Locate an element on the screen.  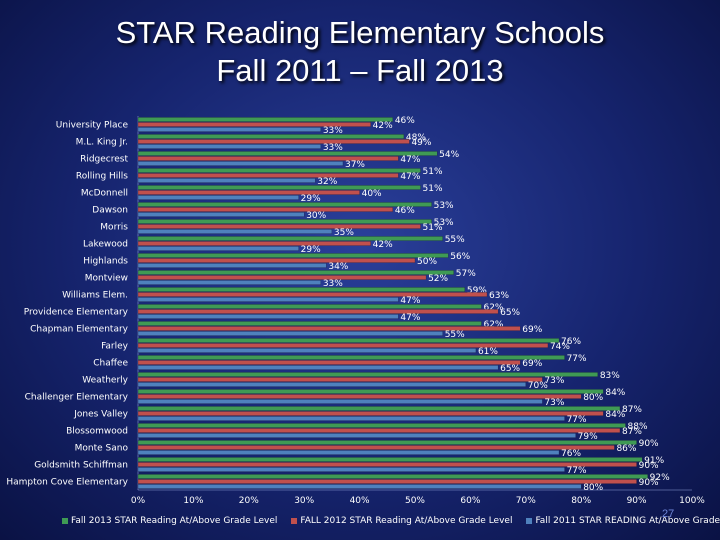
x-tick-label: 70% is located at coordinates (526, 501).